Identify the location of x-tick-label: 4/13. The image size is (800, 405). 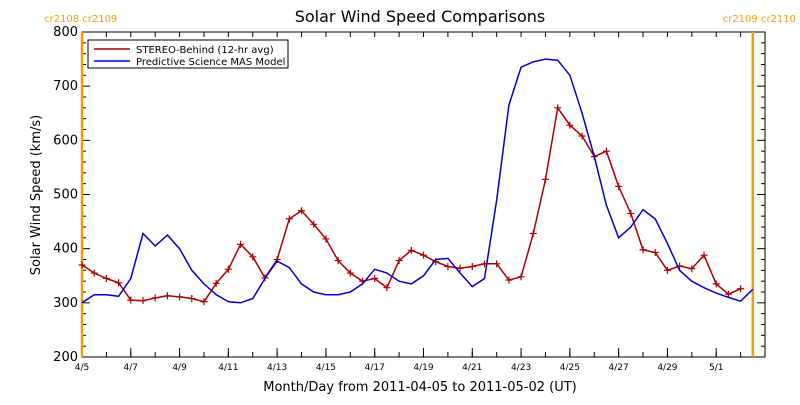
(277, 368).